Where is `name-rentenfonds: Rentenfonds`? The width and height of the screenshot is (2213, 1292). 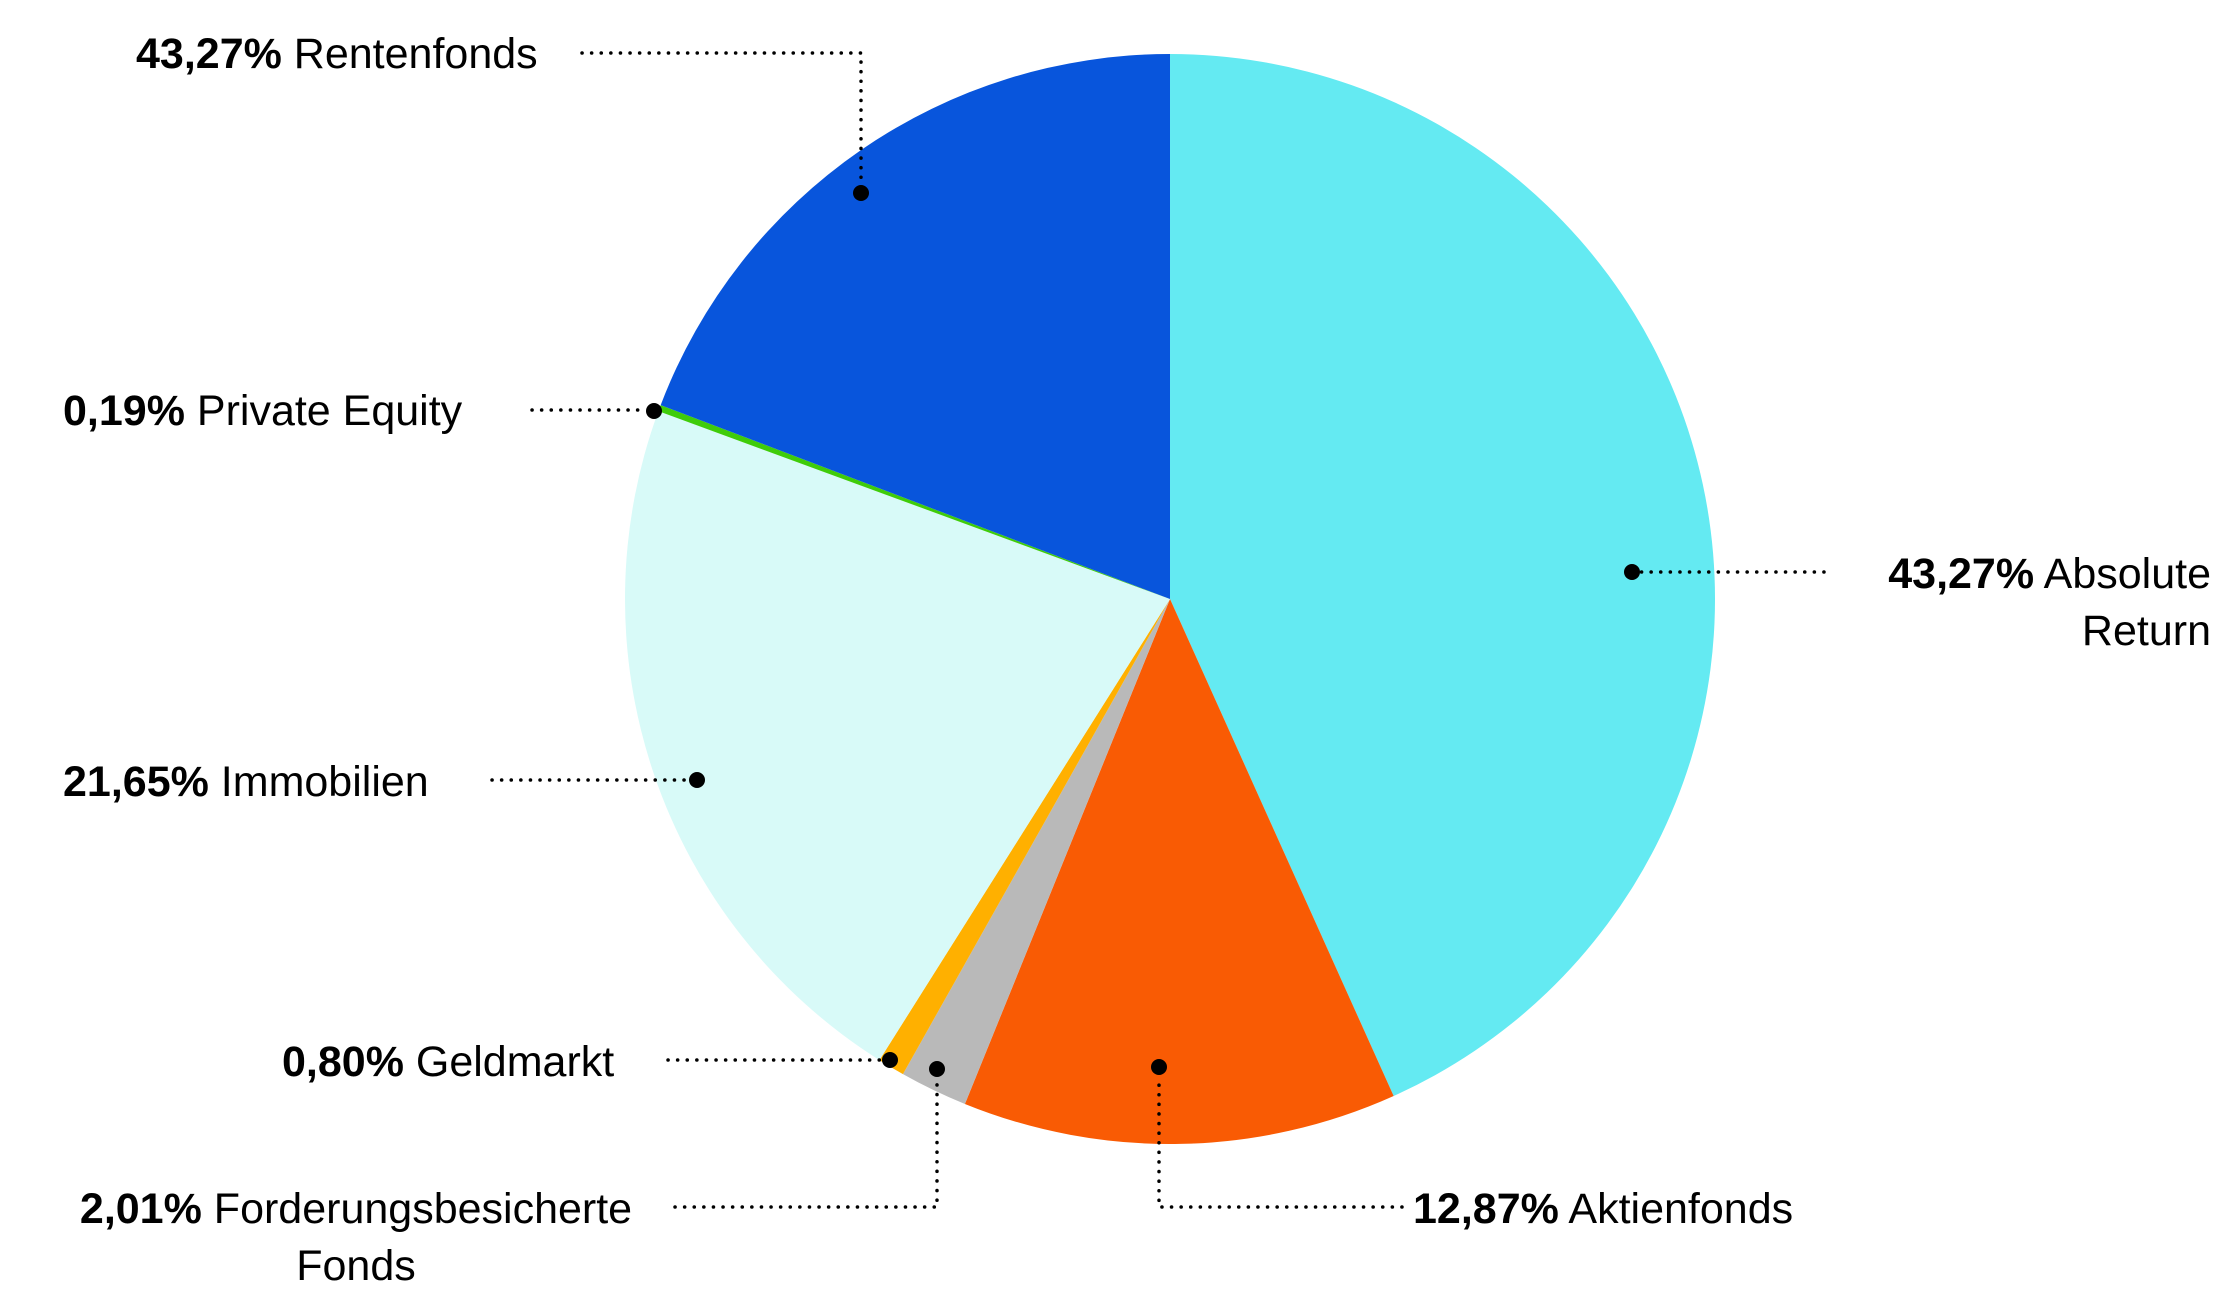 name-rentenfonds: Rentenfonds is located at coordinates (415, 54).